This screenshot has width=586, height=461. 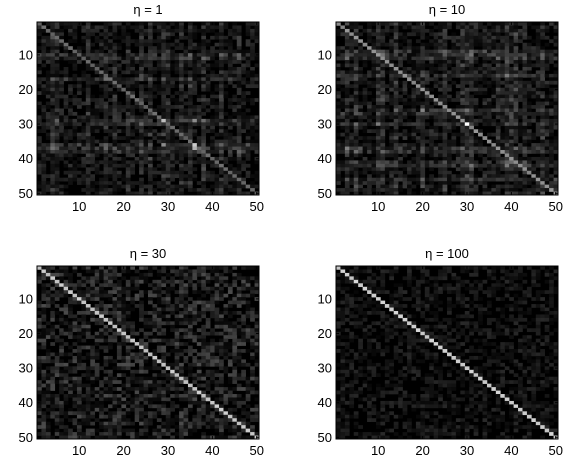 What do you see at coordinates (26, 124) in the screenshot?
I see `y-tick-label: 30` at bounding box center [26, 124].